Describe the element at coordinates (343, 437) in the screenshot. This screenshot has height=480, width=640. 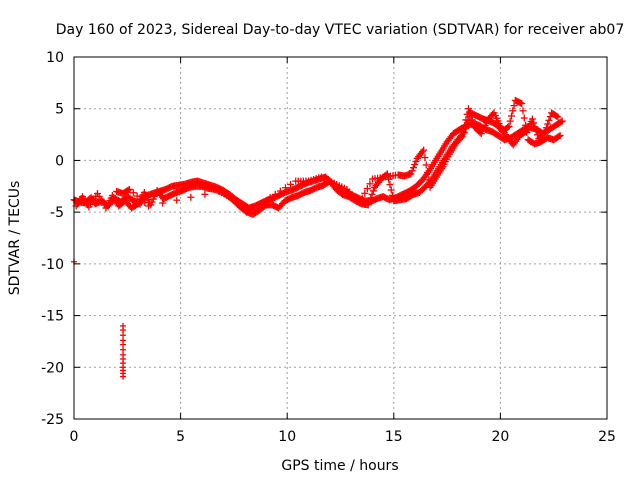
I see `x-tick-labels: 0 5 10 15 20 25` at that location.